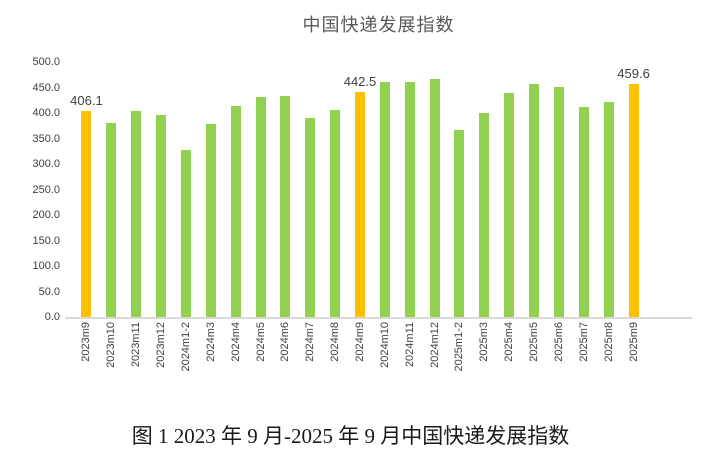  Describe the element at coordinates (534, 342) in the screenshot. I see `x-tick-label-text: 2025m5` at that location.